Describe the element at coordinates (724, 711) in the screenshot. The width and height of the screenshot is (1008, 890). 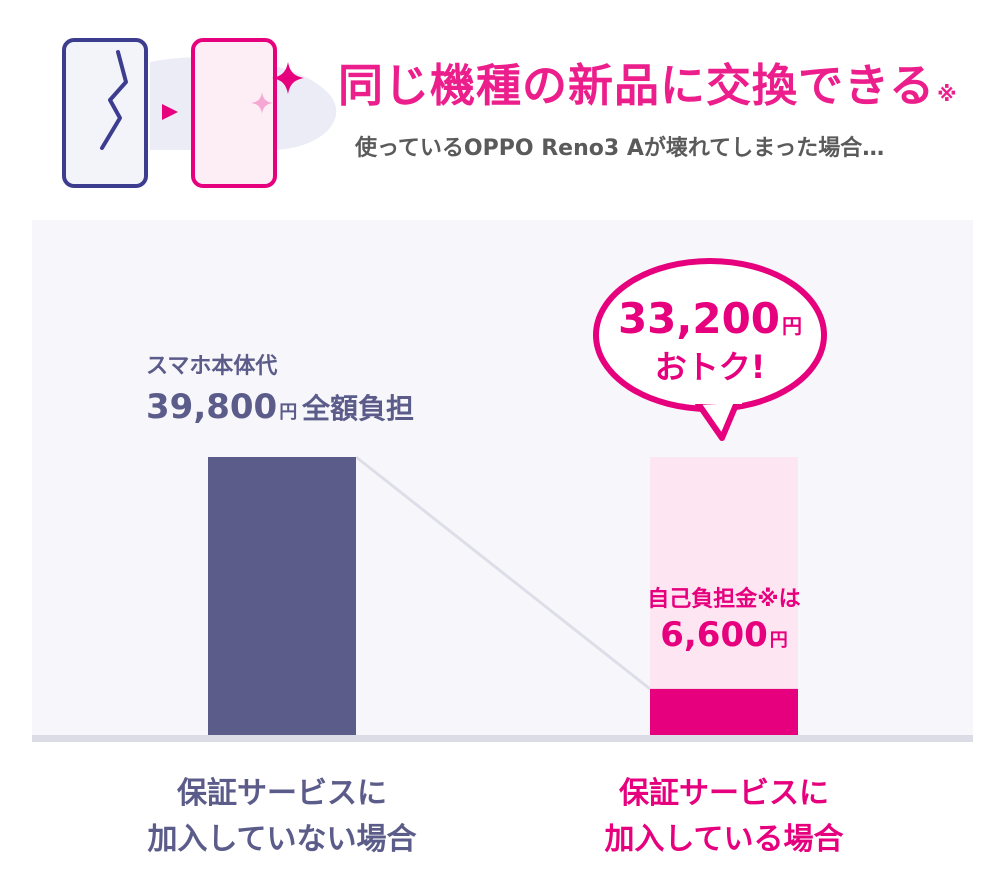
I see `bar-with-warranty` at that location.